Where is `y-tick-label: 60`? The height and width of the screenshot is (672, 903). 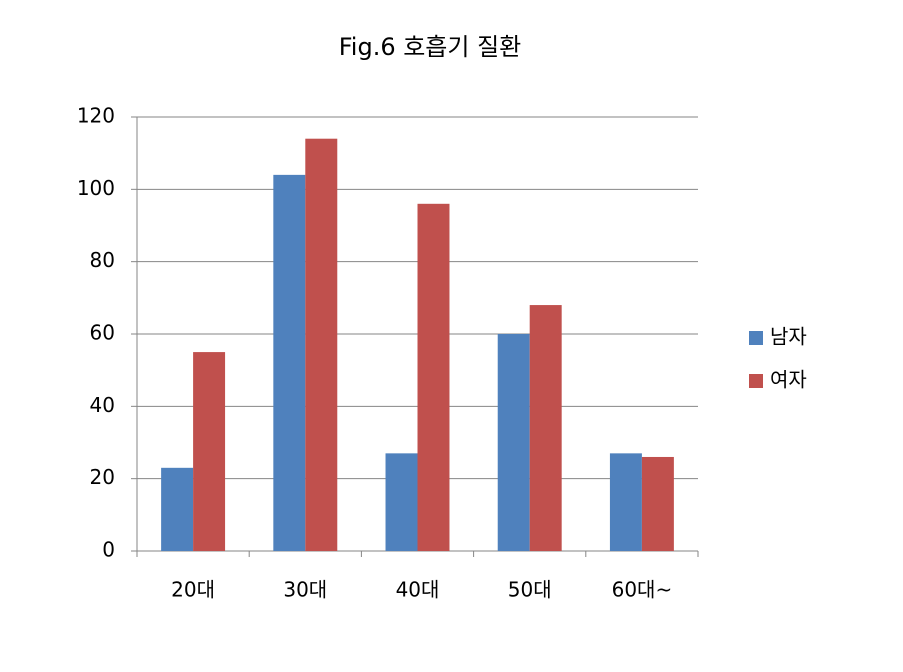
y-tick-label: 60 is located at coordinates (102, 333).